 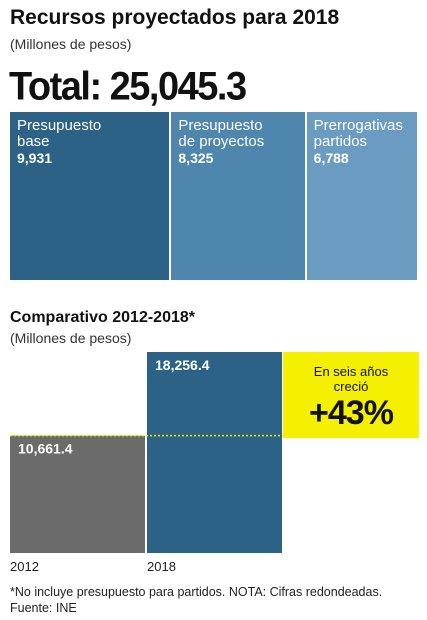 I want to click on bar-2012, so click(x=77, y=494).